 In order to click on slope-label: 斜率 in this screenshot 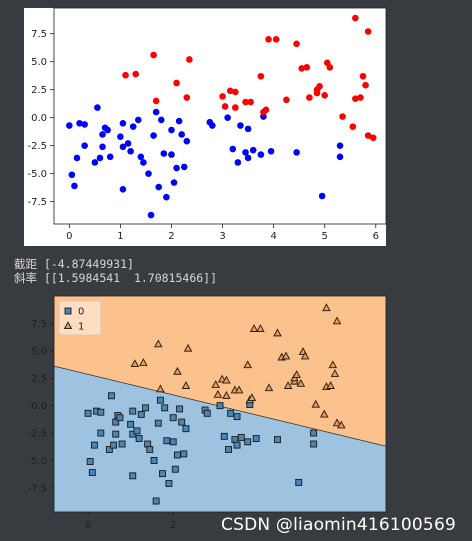, I will do `click(25, 278)`.